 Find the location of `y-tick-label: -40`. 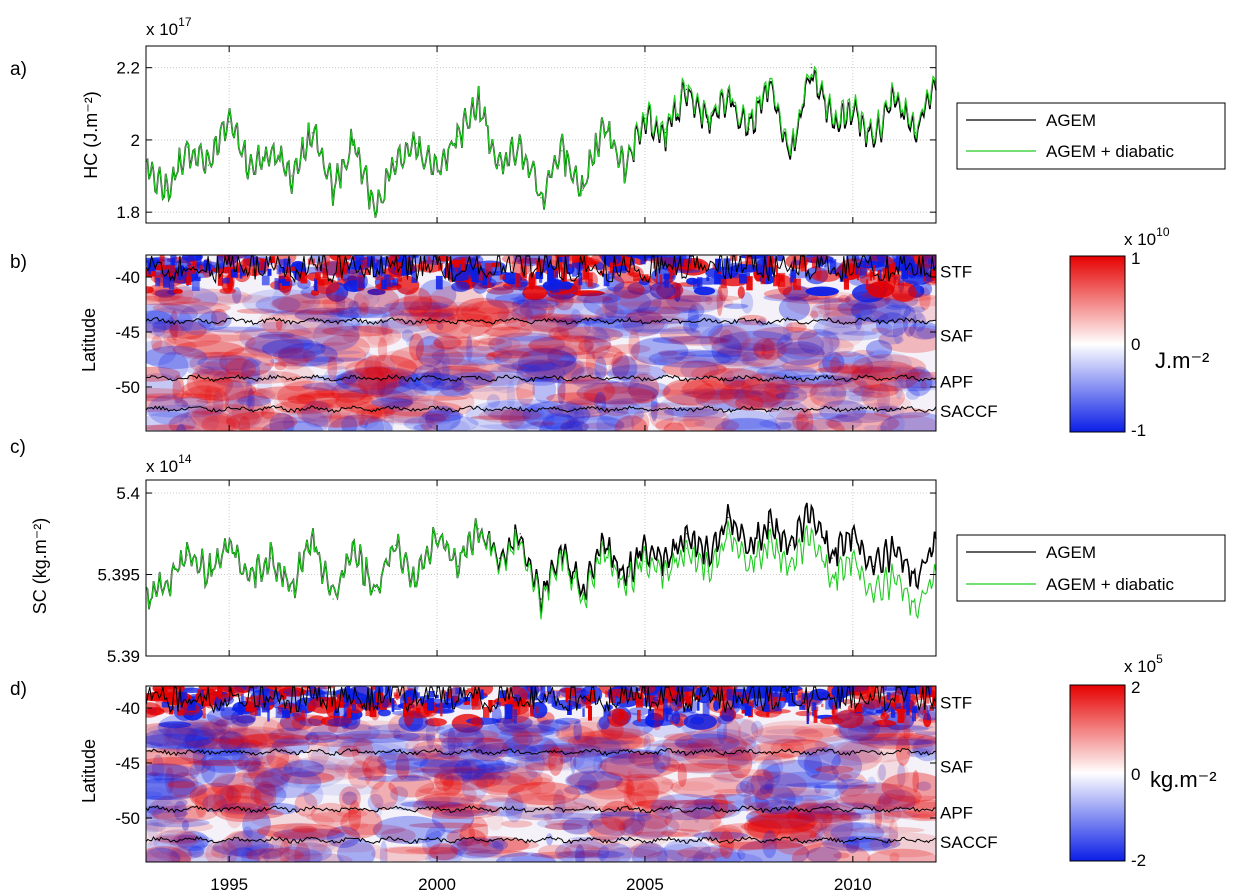

y-tick-label: -40 is located at coordinates (127, 708).